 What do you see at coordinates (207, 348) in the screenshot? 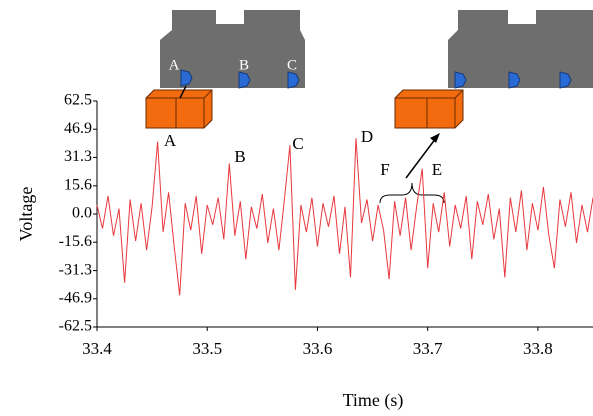
I see `x-tick-label: 33.5` at bounding box center [207, 348].